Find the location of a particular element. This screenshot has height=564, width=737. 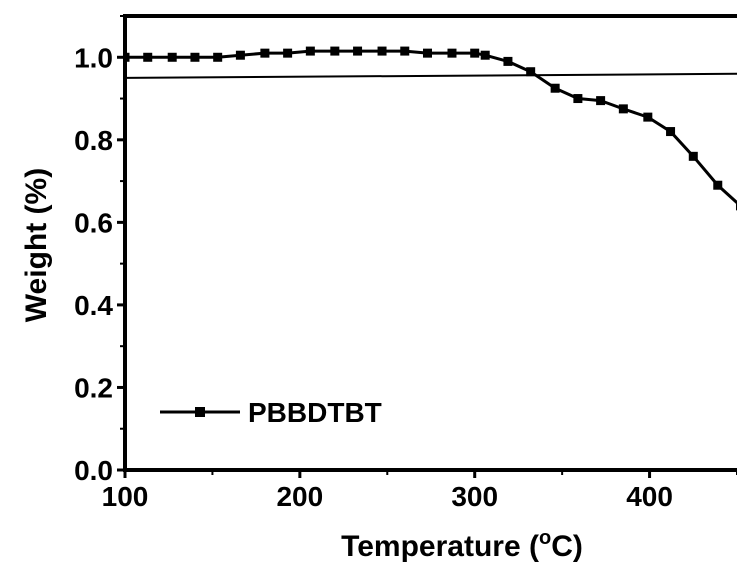

x-tick-label: 300 is located at coordinates (474, 496).